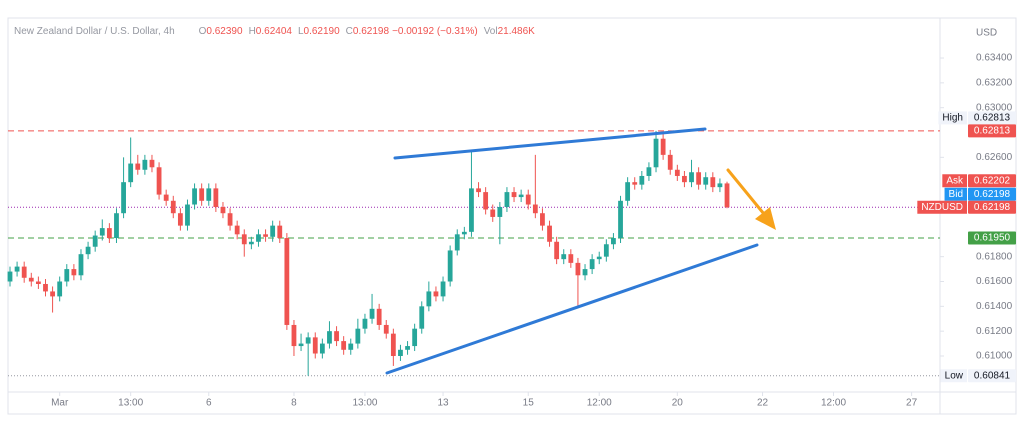 This screenshot has width=1024, height=442. Describe the element at coordinates (364, 403) in the screenshot. I see `x-tick-label: 13:00` at that location.